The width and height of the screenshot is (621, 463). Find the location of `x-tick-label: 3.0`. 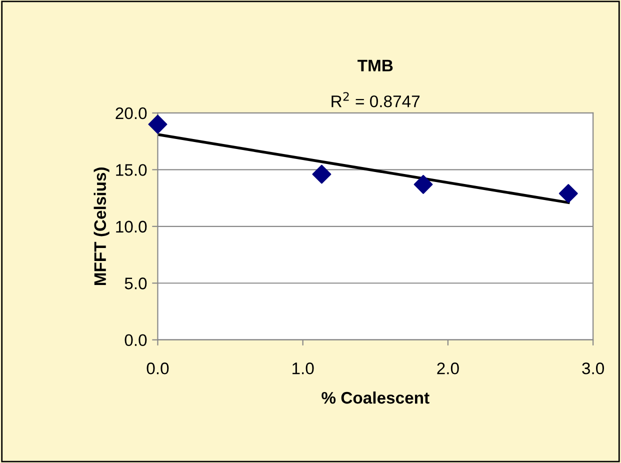

x-tick-label: 3.0 is located at coordinates (593, 368).